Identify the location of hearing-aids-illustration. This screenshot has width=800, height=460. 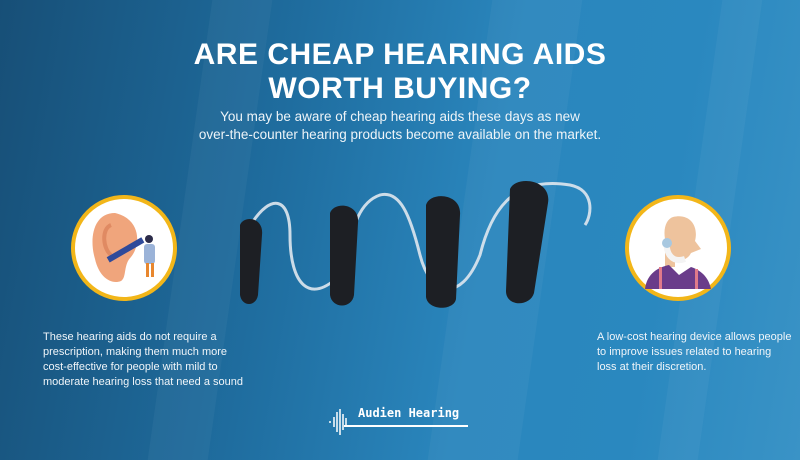
(416, 244).